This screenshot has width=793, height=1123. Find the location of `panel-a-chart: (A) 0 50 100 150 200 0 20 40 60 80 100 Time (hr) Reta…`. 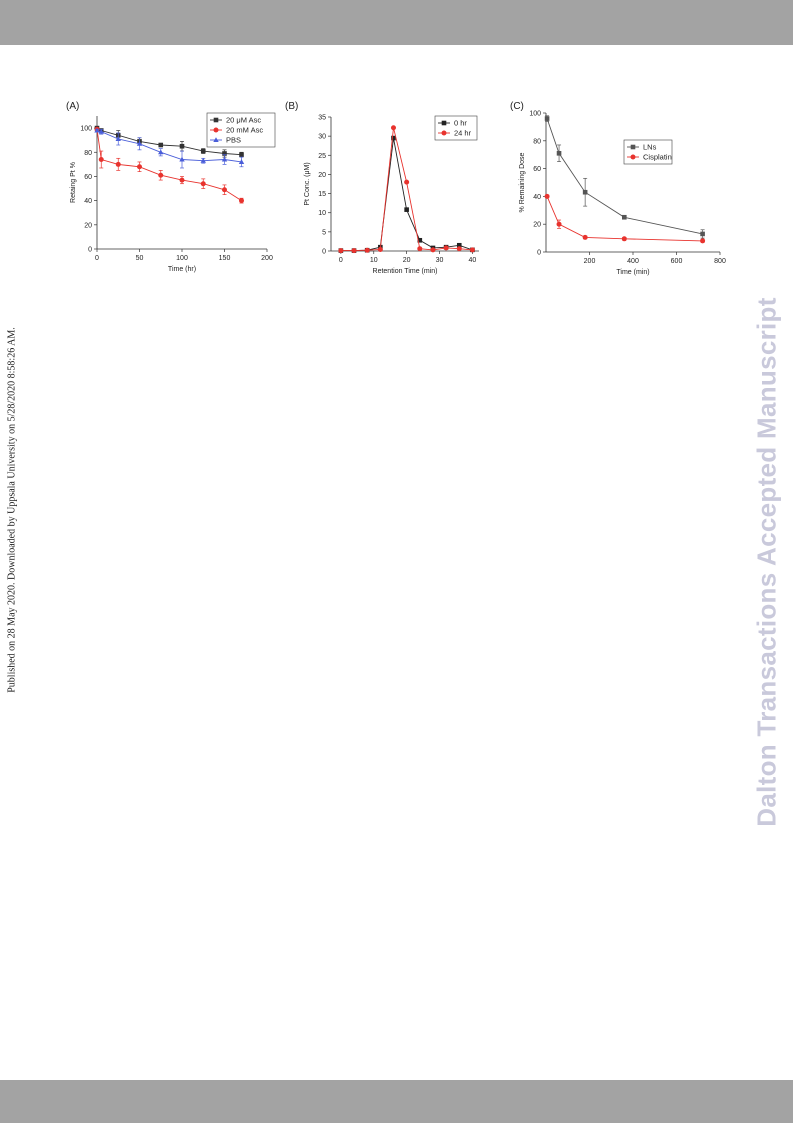

panel-a-chart: (A) 0 50 100 150 200 0 20 40 60 80 100 Time (hr) Reta… is located at coordinates (171, 187).